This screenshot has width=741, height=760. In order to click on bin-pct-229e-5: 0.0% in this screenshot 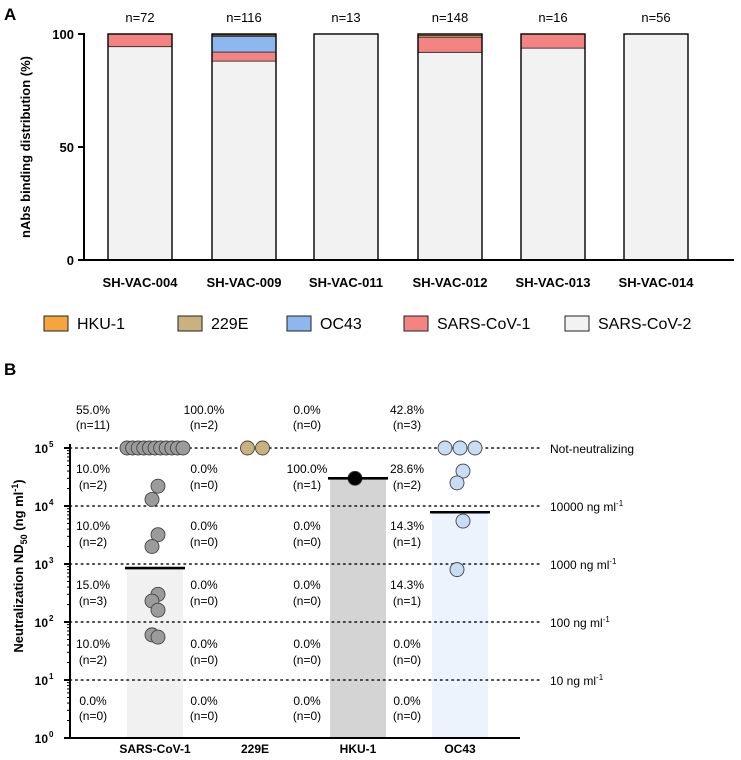, I will do `click(204, 701)`.